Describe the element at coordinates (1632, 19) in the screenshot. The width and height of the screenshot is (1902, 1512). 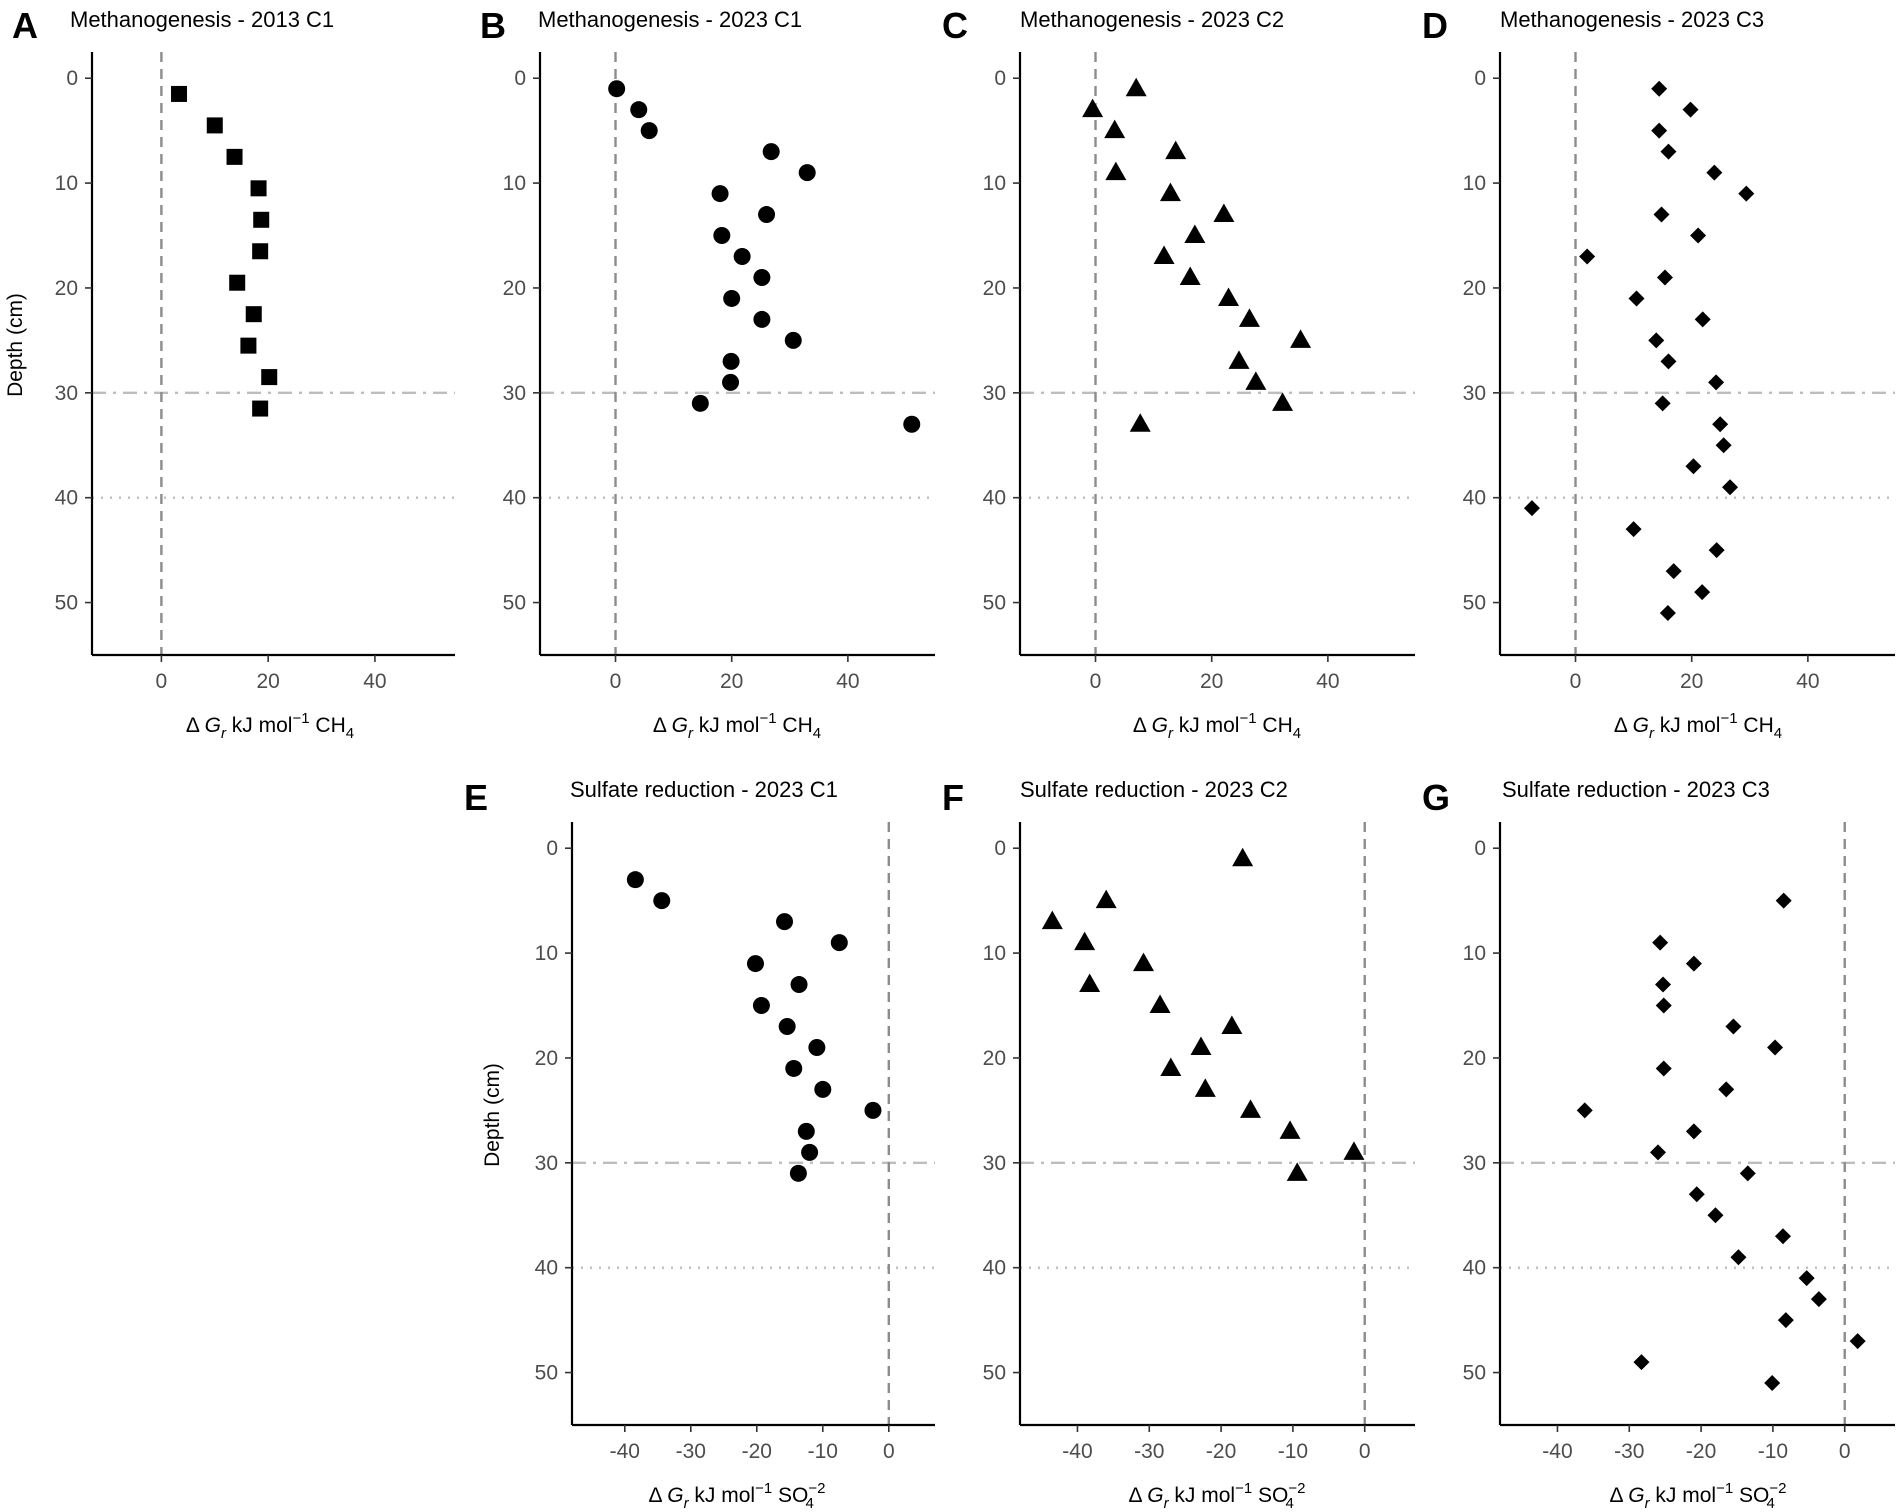
I see `panel-title-d: Methanogenesis - 2023 C3` at that location.